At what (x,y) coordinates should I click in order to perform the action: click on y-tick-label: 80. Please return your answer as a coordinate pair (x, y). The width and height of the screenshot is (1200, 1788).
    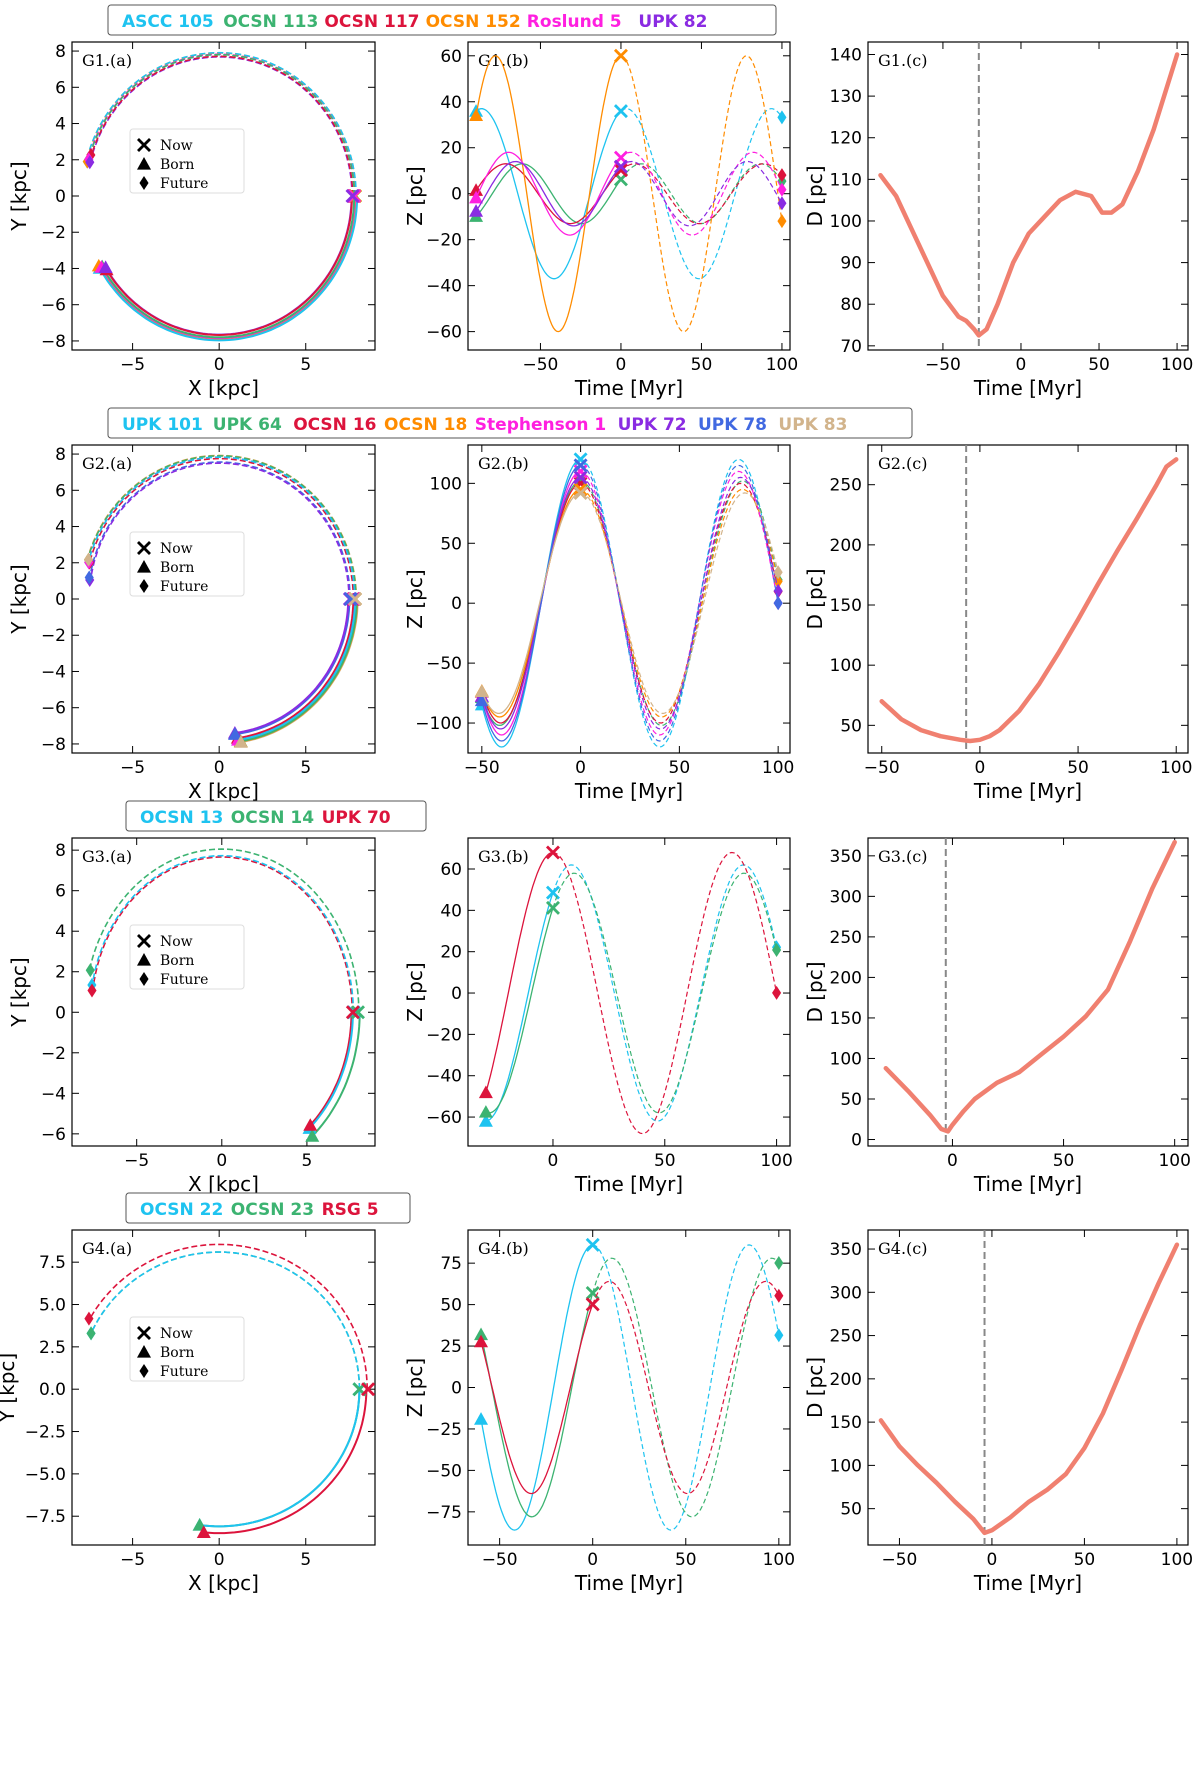
    Looking at the image, I should click on (851, 305).